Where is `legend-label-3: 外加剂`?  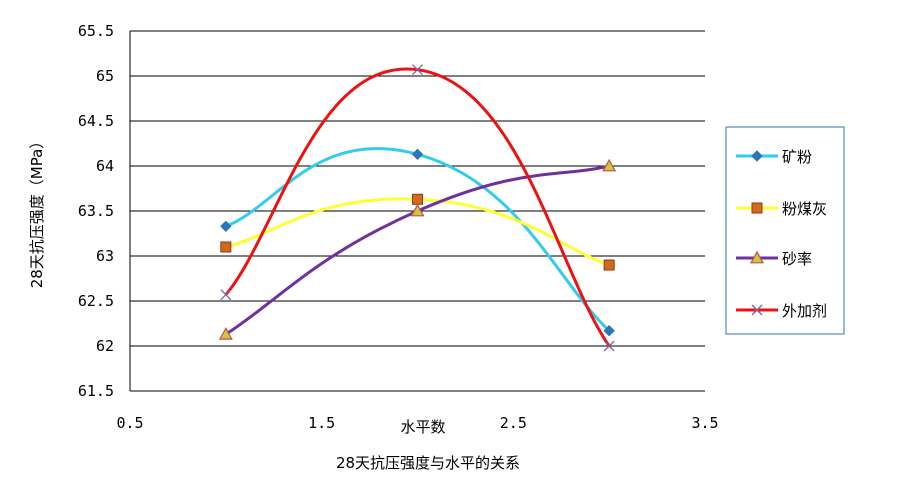
legend-label-3: 外加剂 is located at coordinates (804, 311).